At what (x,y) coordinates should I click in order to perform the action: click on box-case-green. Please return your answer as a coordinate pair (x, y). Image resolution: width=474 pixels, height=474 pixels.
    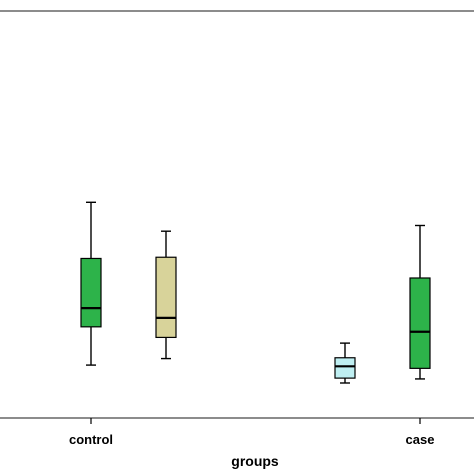
    Looking at the image, I should click on (420, 302).